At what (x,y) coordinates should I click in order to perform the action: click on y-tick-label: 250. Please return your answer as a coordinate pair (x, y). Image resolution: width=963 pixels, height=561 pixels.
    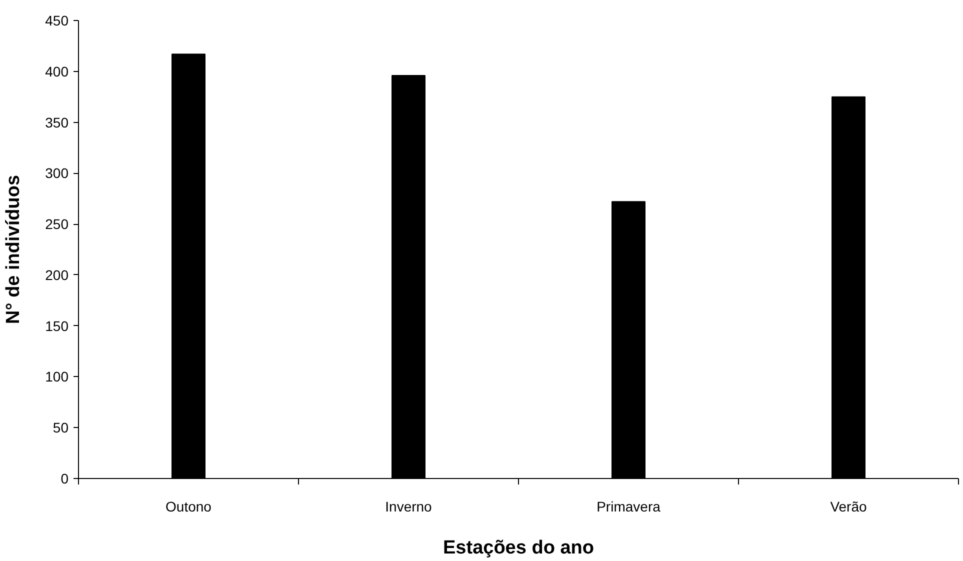
    Looking at the image, I should click on (57, 224).